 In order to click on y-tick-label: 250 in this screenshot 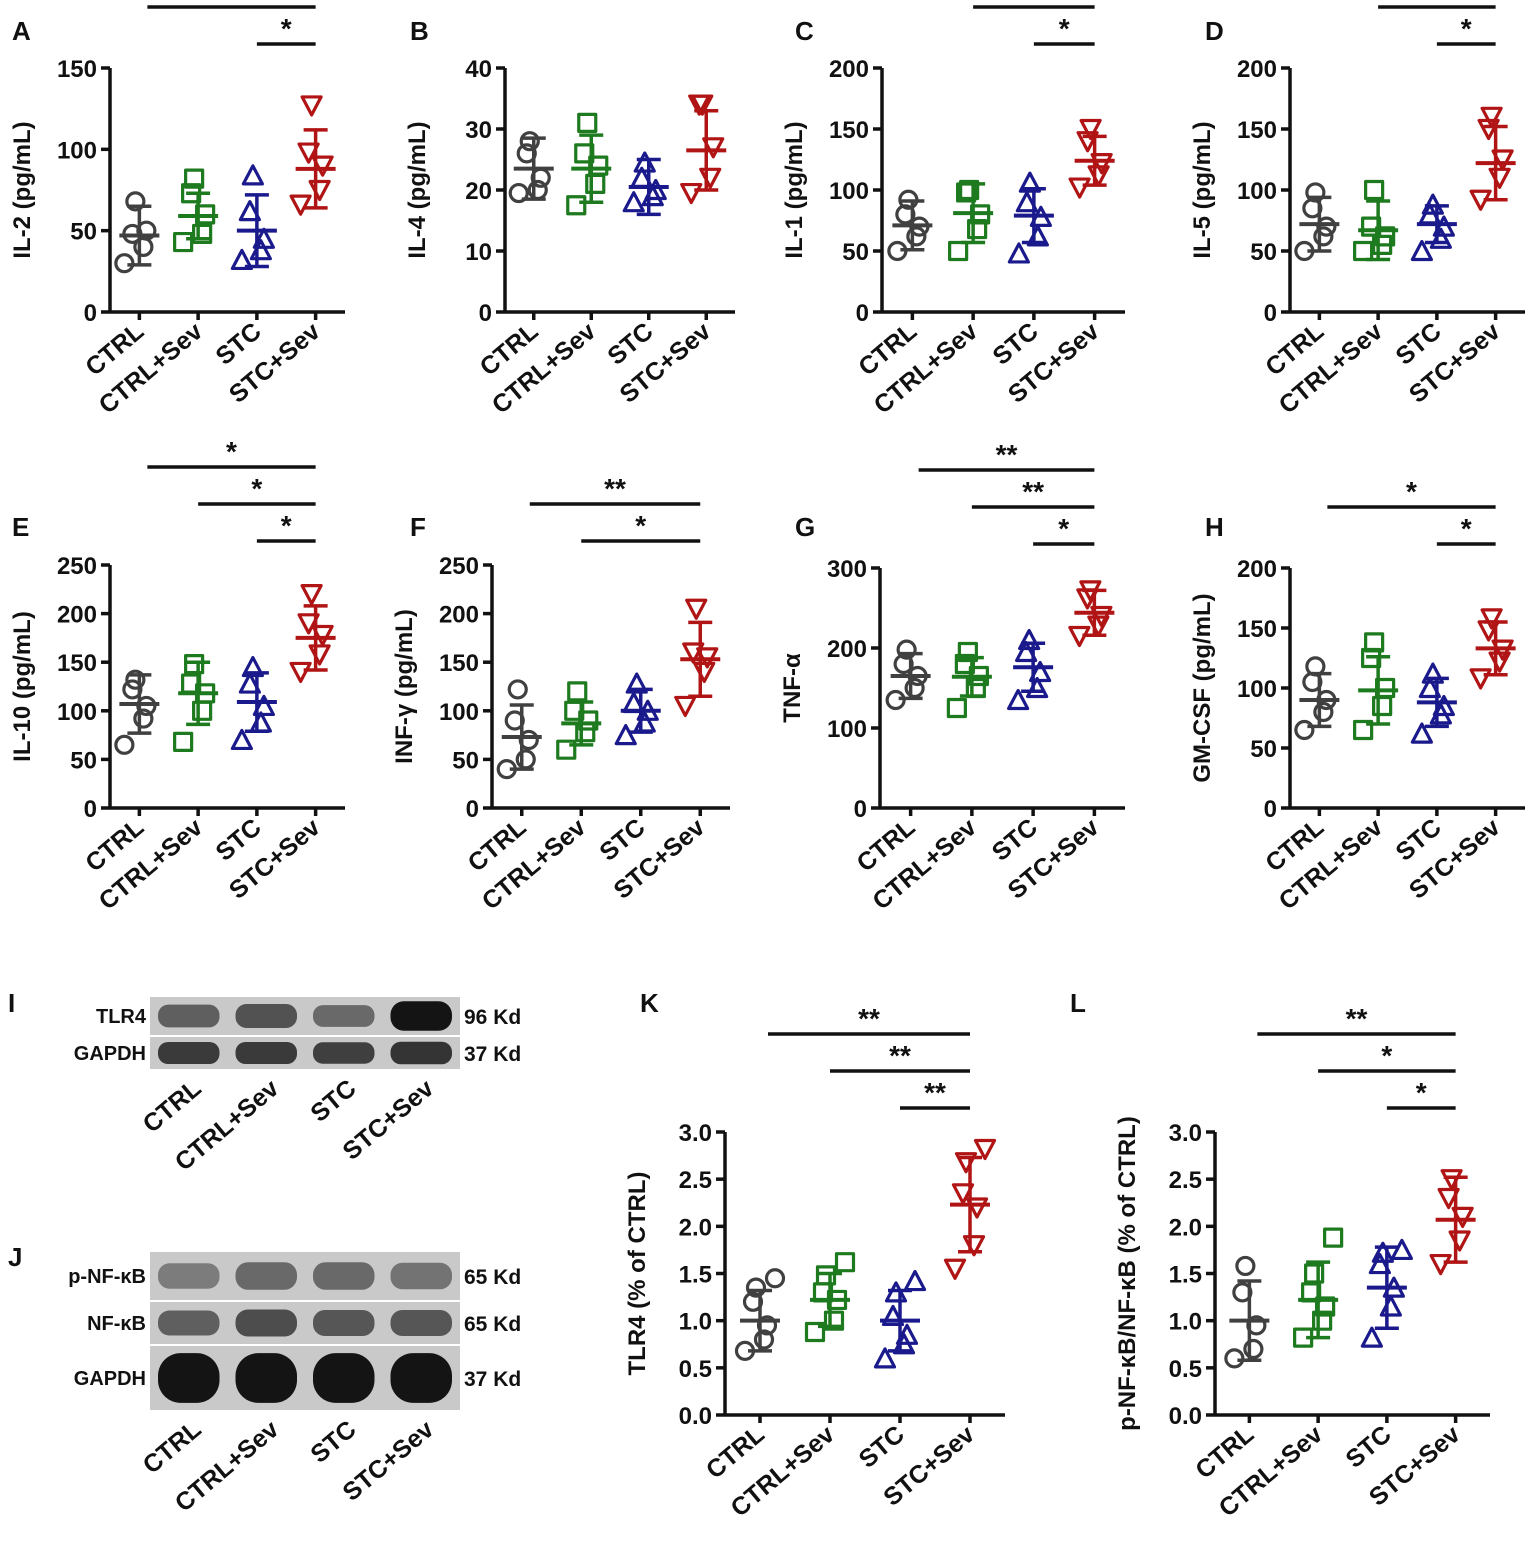, I will do `click(77, 566)`.